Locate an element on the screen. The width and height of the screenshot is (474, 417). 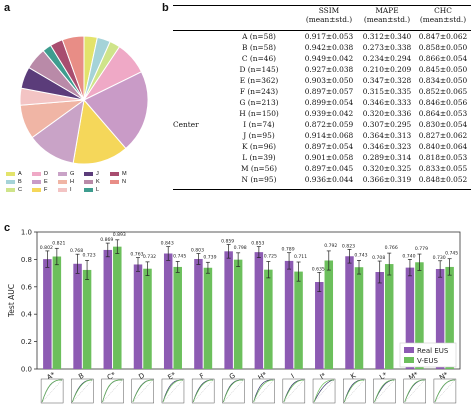
row-ssim: 0.917±0.053 is located at coordinates (329, 36).